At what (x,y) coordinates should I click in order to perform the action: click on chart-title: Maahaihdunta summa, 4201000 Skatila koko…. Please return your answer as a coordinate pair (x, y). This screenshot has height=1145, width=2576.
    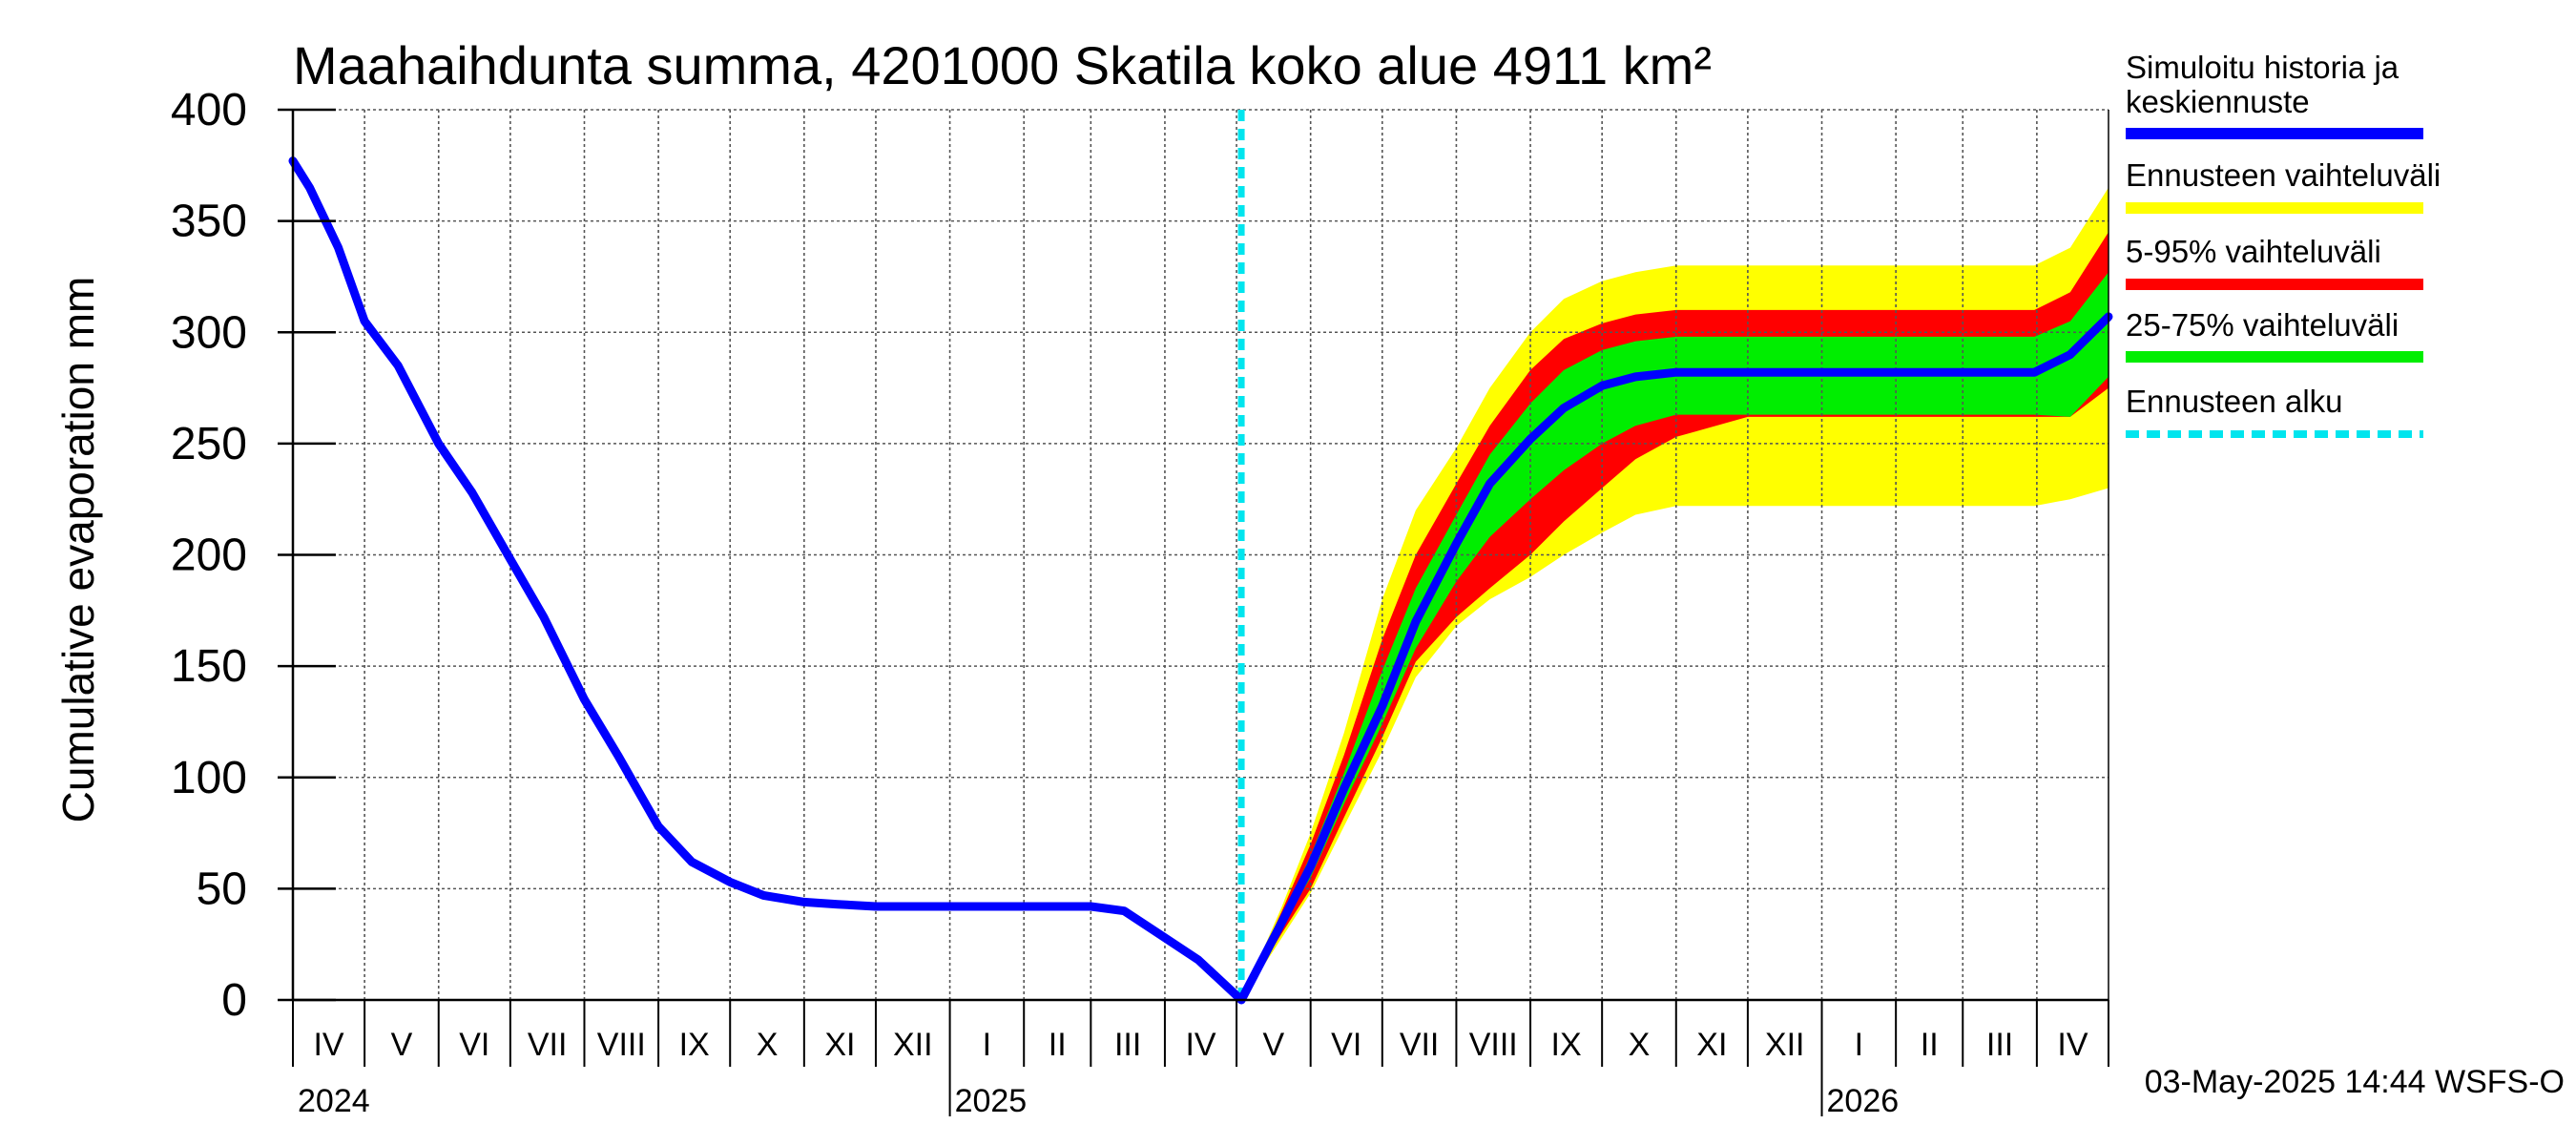
    Looking at the image, I should click on (1002, 65).